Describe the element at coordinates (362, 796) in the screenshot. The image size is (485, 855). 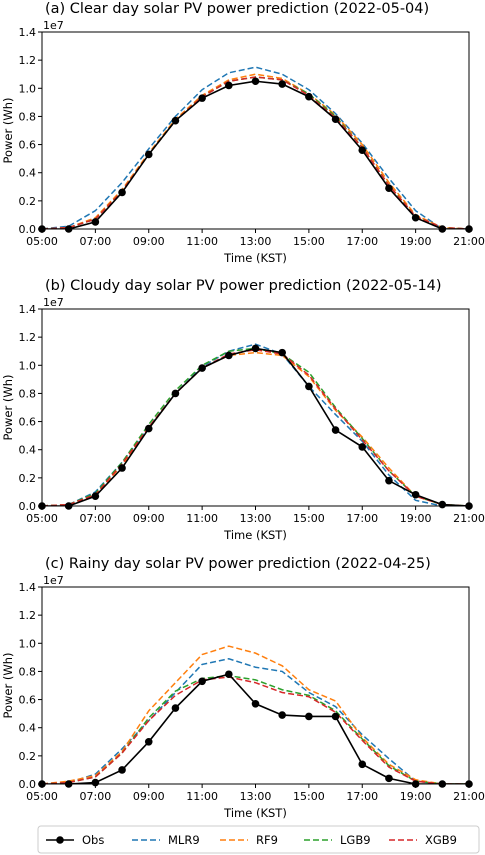
I see `x-tick-label: 17:00` at that location.